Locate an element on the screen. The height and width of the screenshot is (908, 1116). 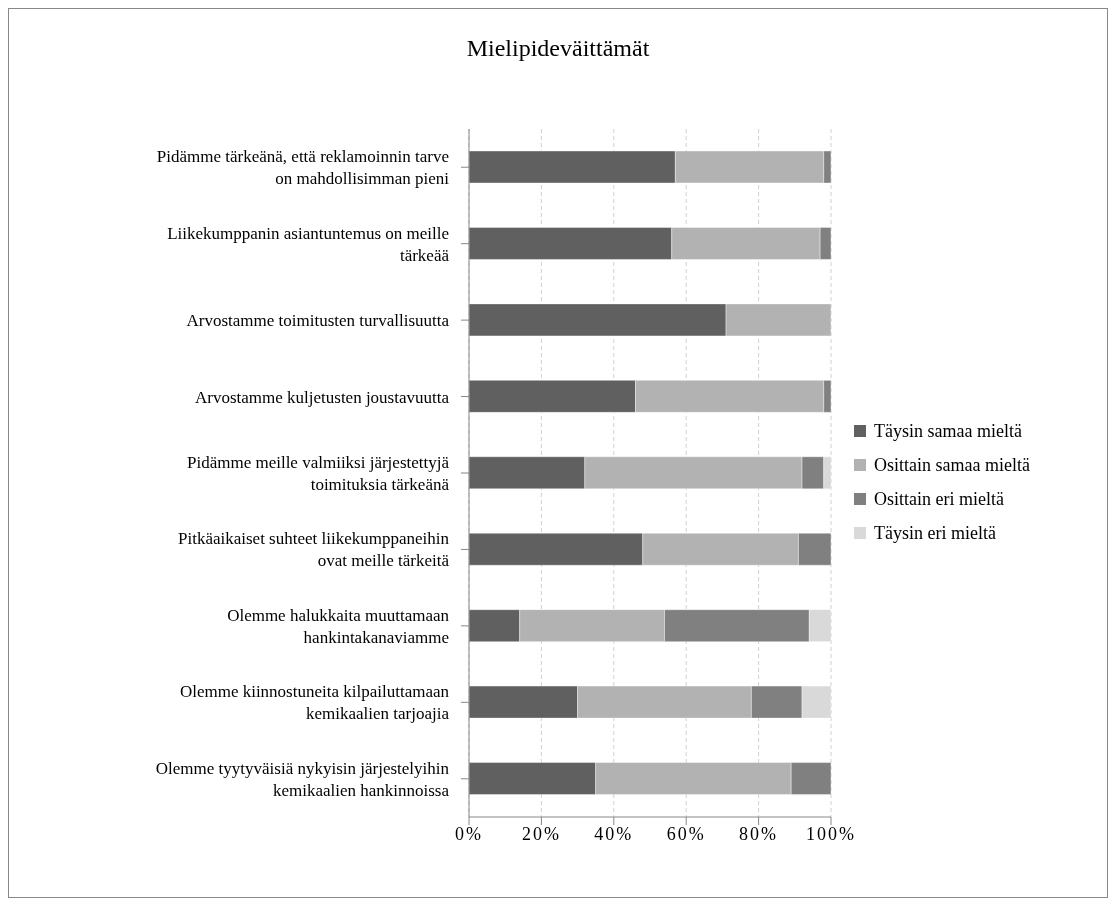
y-tick-label: Pidämme tärkeänä, että reklamoinnin tarve on mahdollisimman pieni is located at coordinates (303, 167).